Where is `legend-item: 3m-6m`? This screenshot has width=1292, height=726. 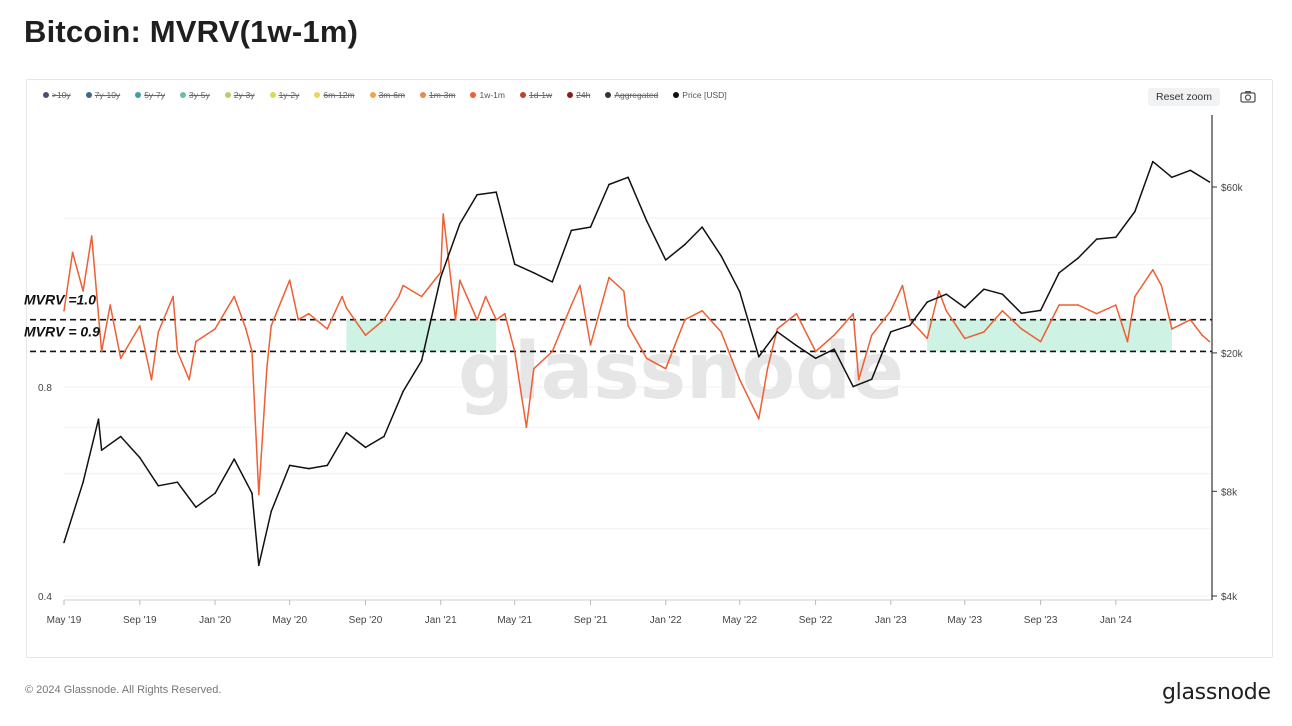
legend-item: 3m-6m is located at coordinates (387, 95).